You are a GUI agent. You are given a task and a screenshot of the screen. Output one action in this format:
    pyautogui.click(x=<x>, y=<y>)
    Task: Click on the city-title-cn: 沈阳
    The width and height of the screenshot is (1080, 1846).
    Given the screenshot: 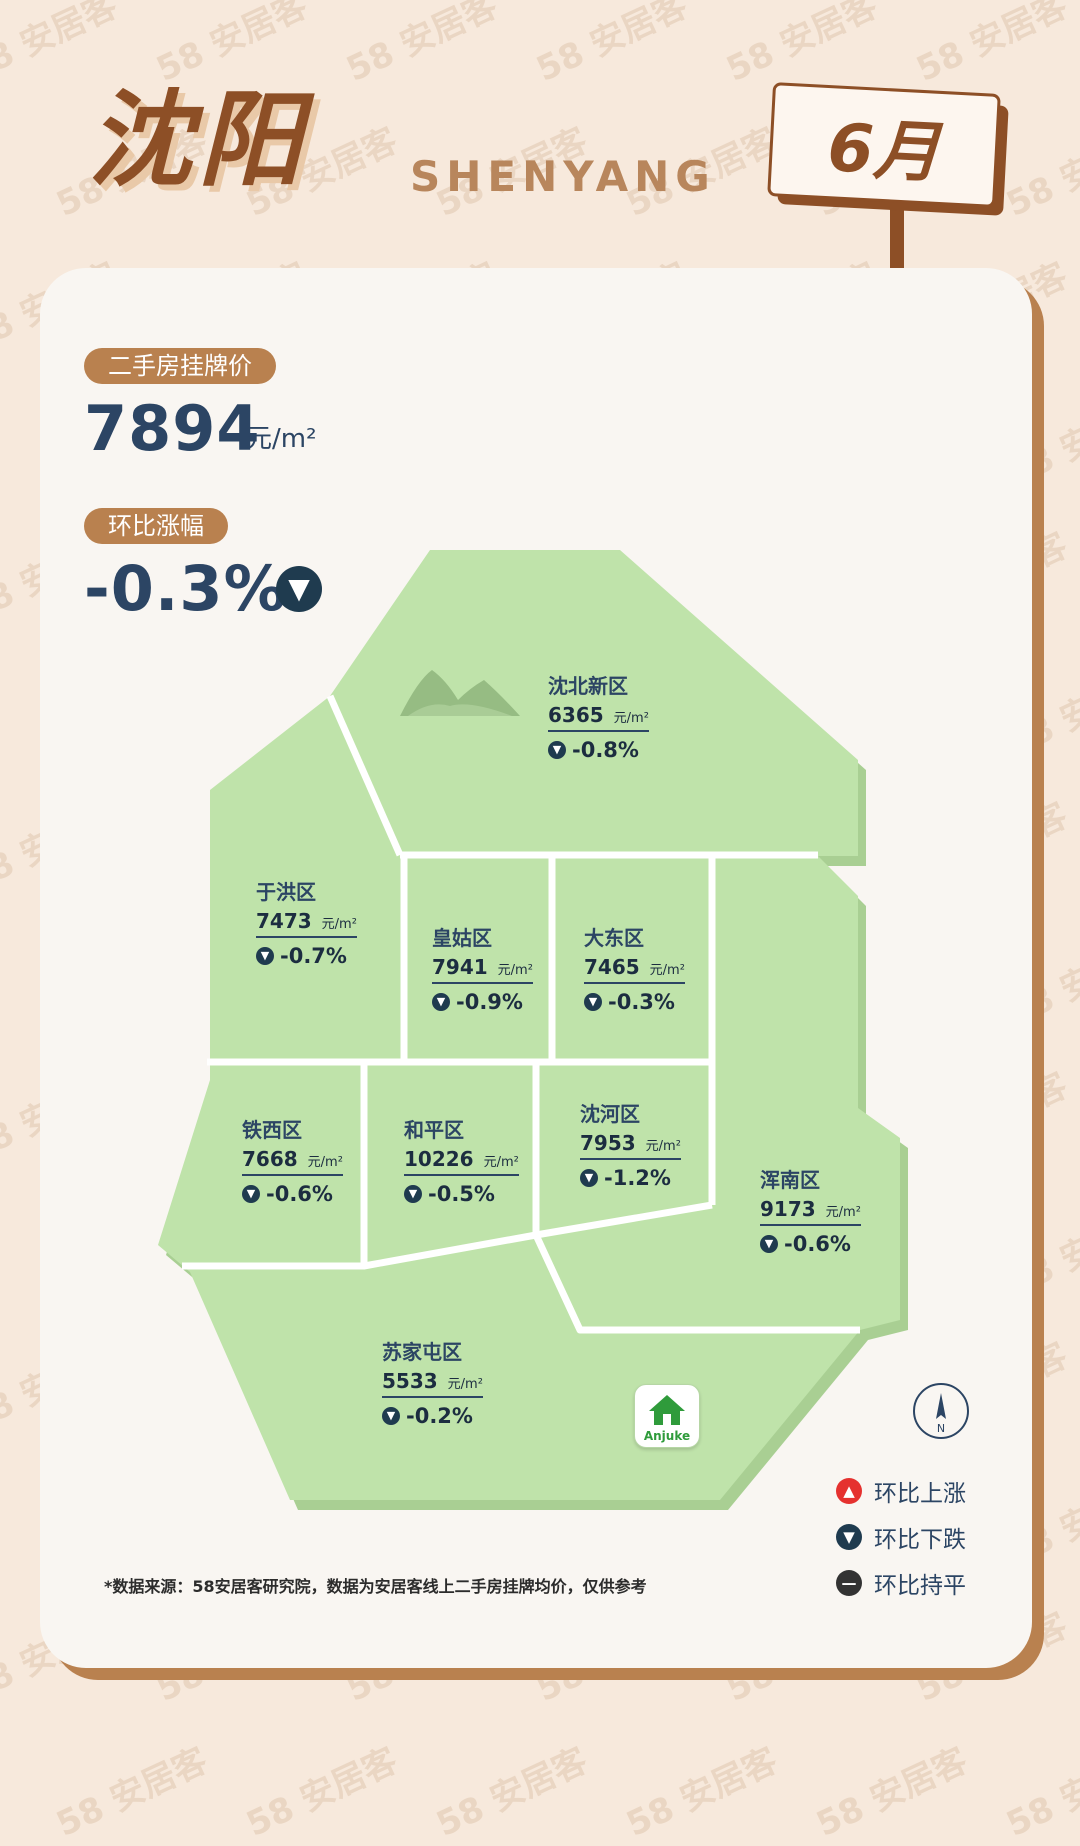 What is the action you would take?
    pyautogui.click(x=198, y=140)
    